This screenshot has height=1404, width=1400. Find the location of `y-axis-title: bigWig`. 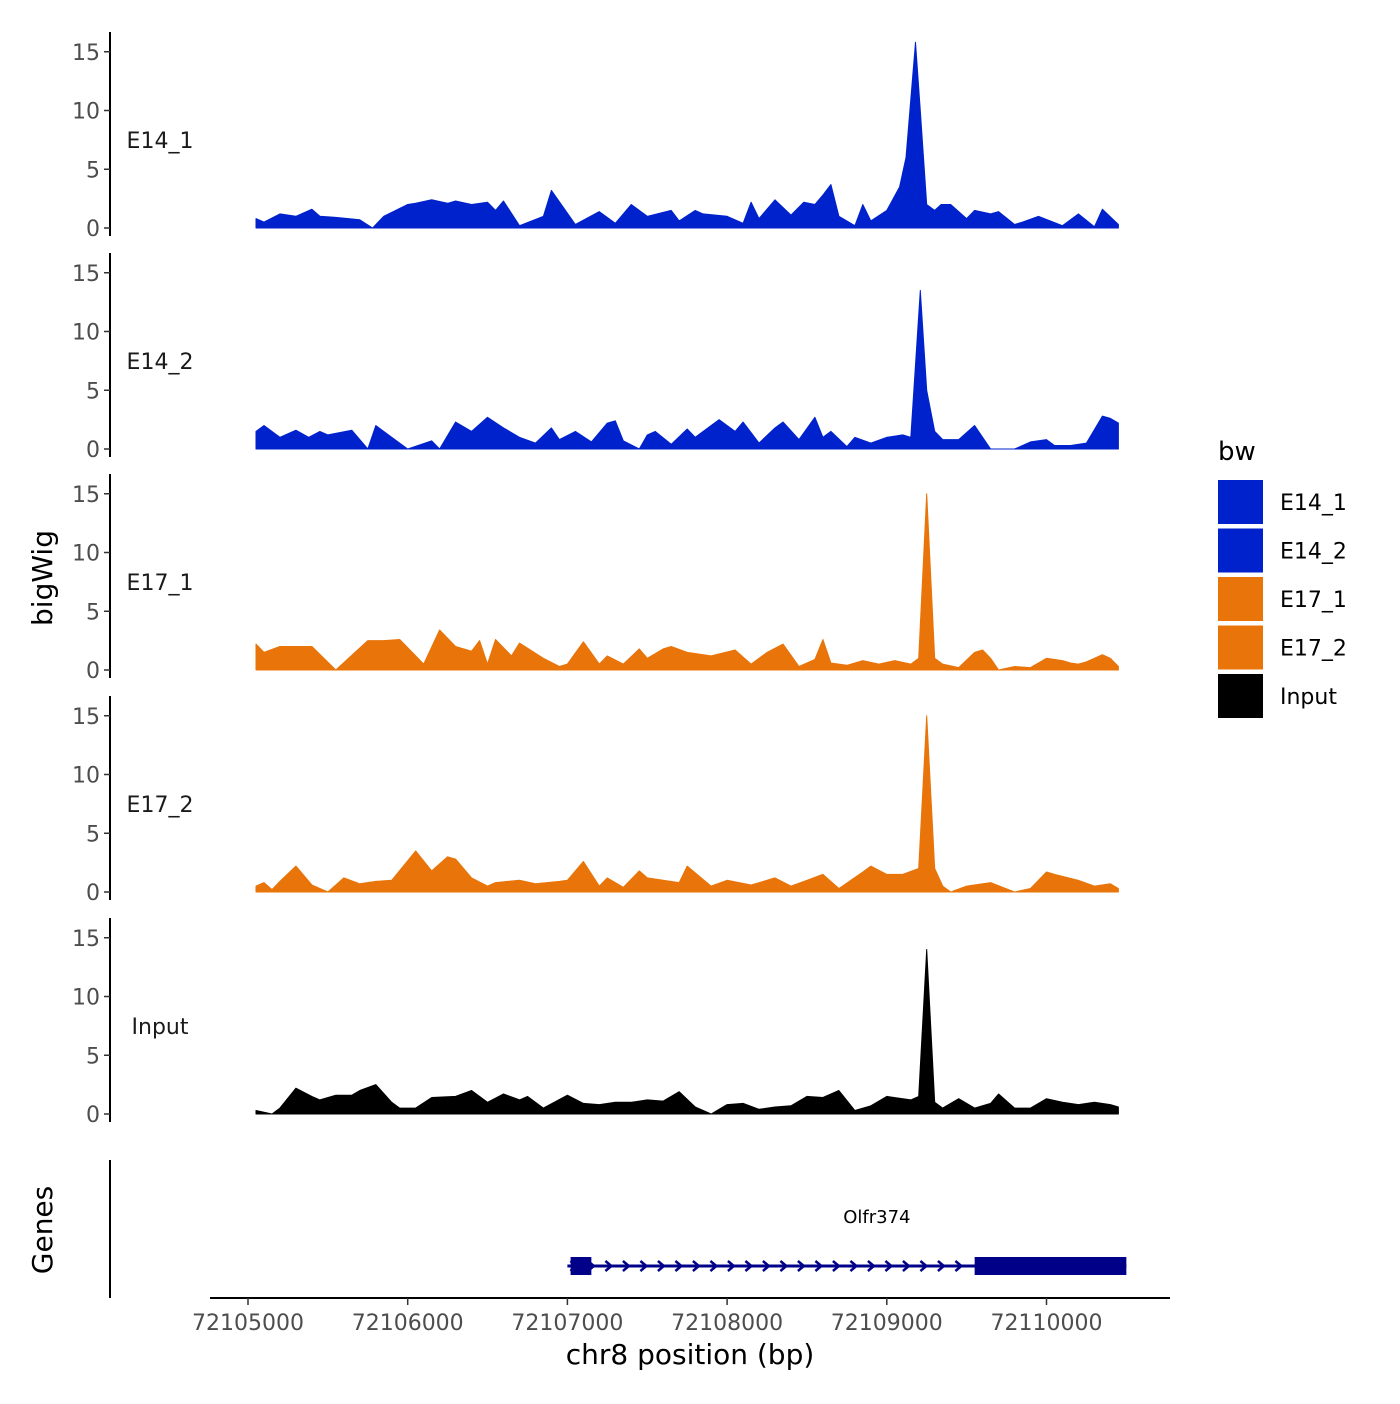

y-axis-title: bigWig is located at coordinates (42, 578).